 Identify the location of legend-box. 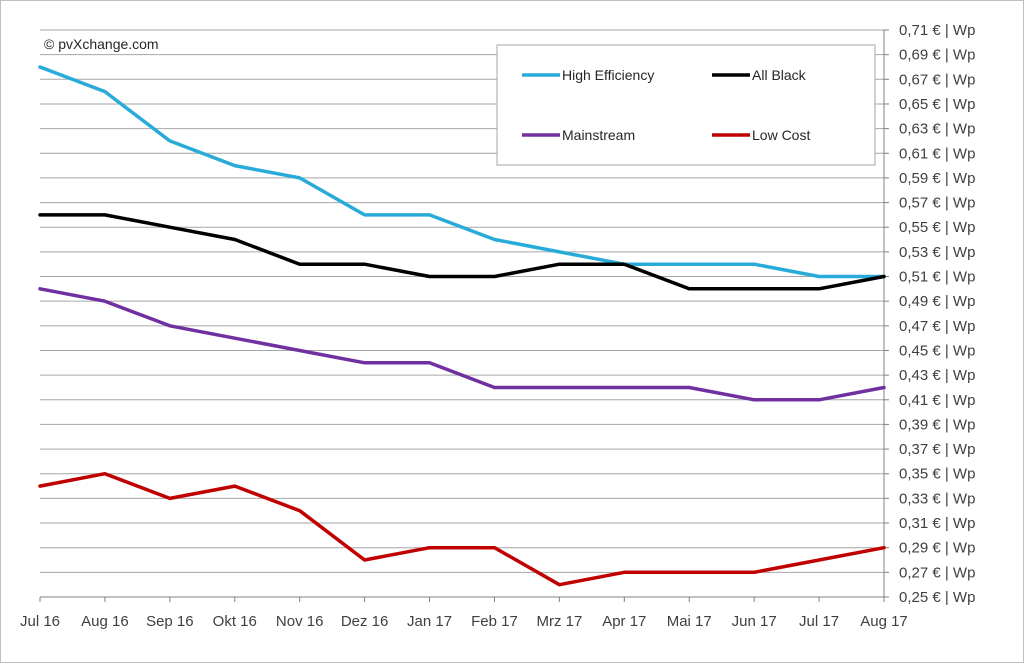
(686, 105).